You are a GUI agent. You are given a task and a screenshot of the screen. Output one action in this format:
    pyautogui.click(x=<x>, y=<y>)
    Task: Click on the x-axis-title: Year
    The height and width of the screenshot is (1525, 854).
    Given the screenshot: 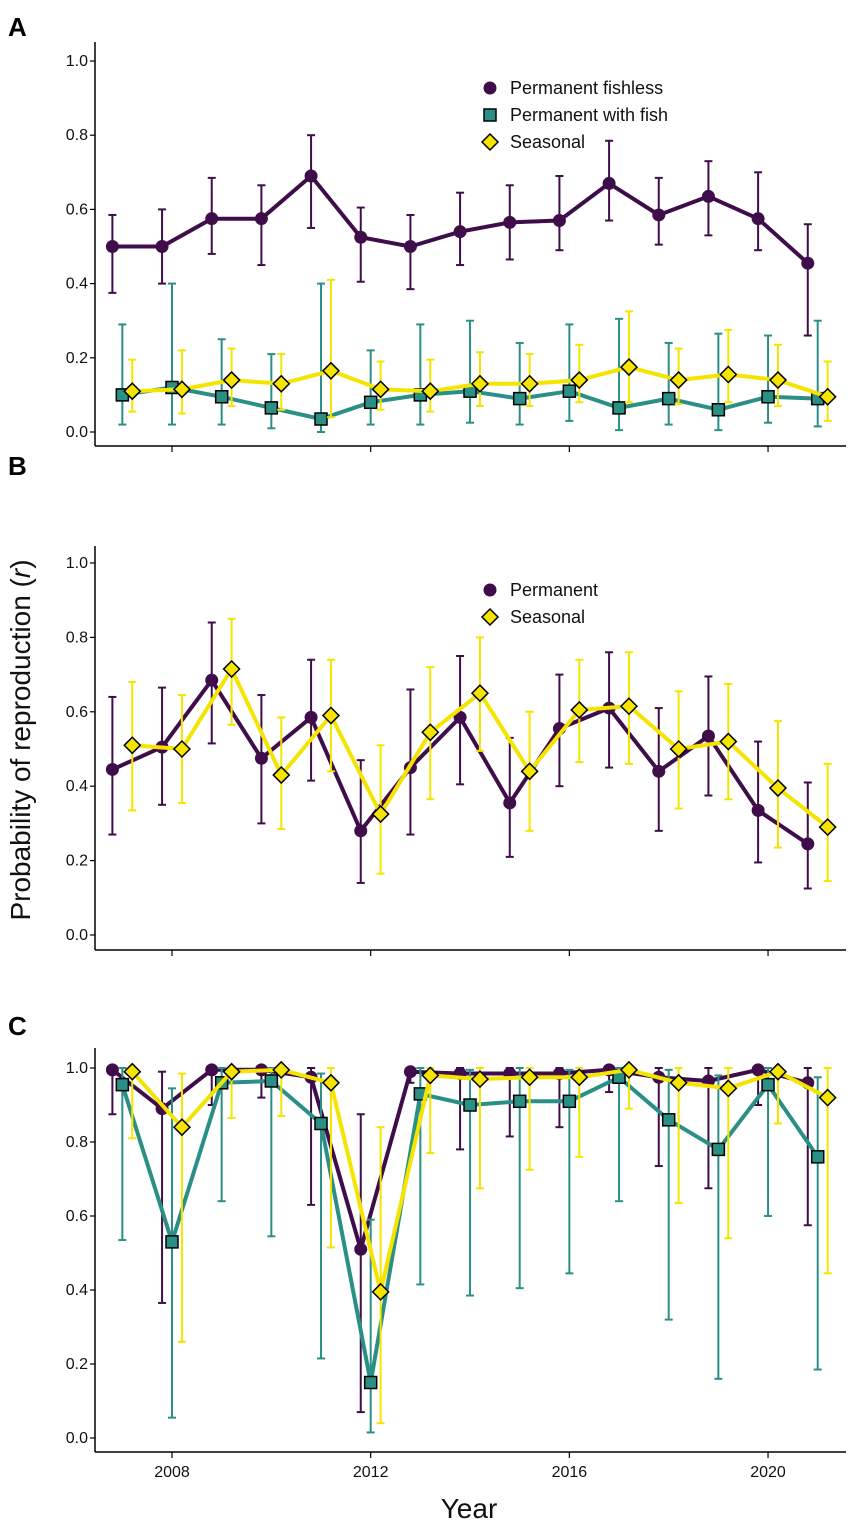 What is the action you would take?
    pyautogui.click(x=469, y=1508)
    